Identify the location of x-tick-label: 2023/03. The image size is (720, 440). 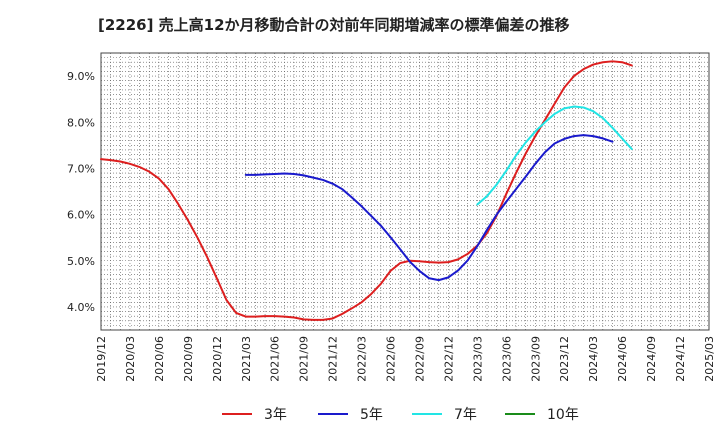
(477, 359).